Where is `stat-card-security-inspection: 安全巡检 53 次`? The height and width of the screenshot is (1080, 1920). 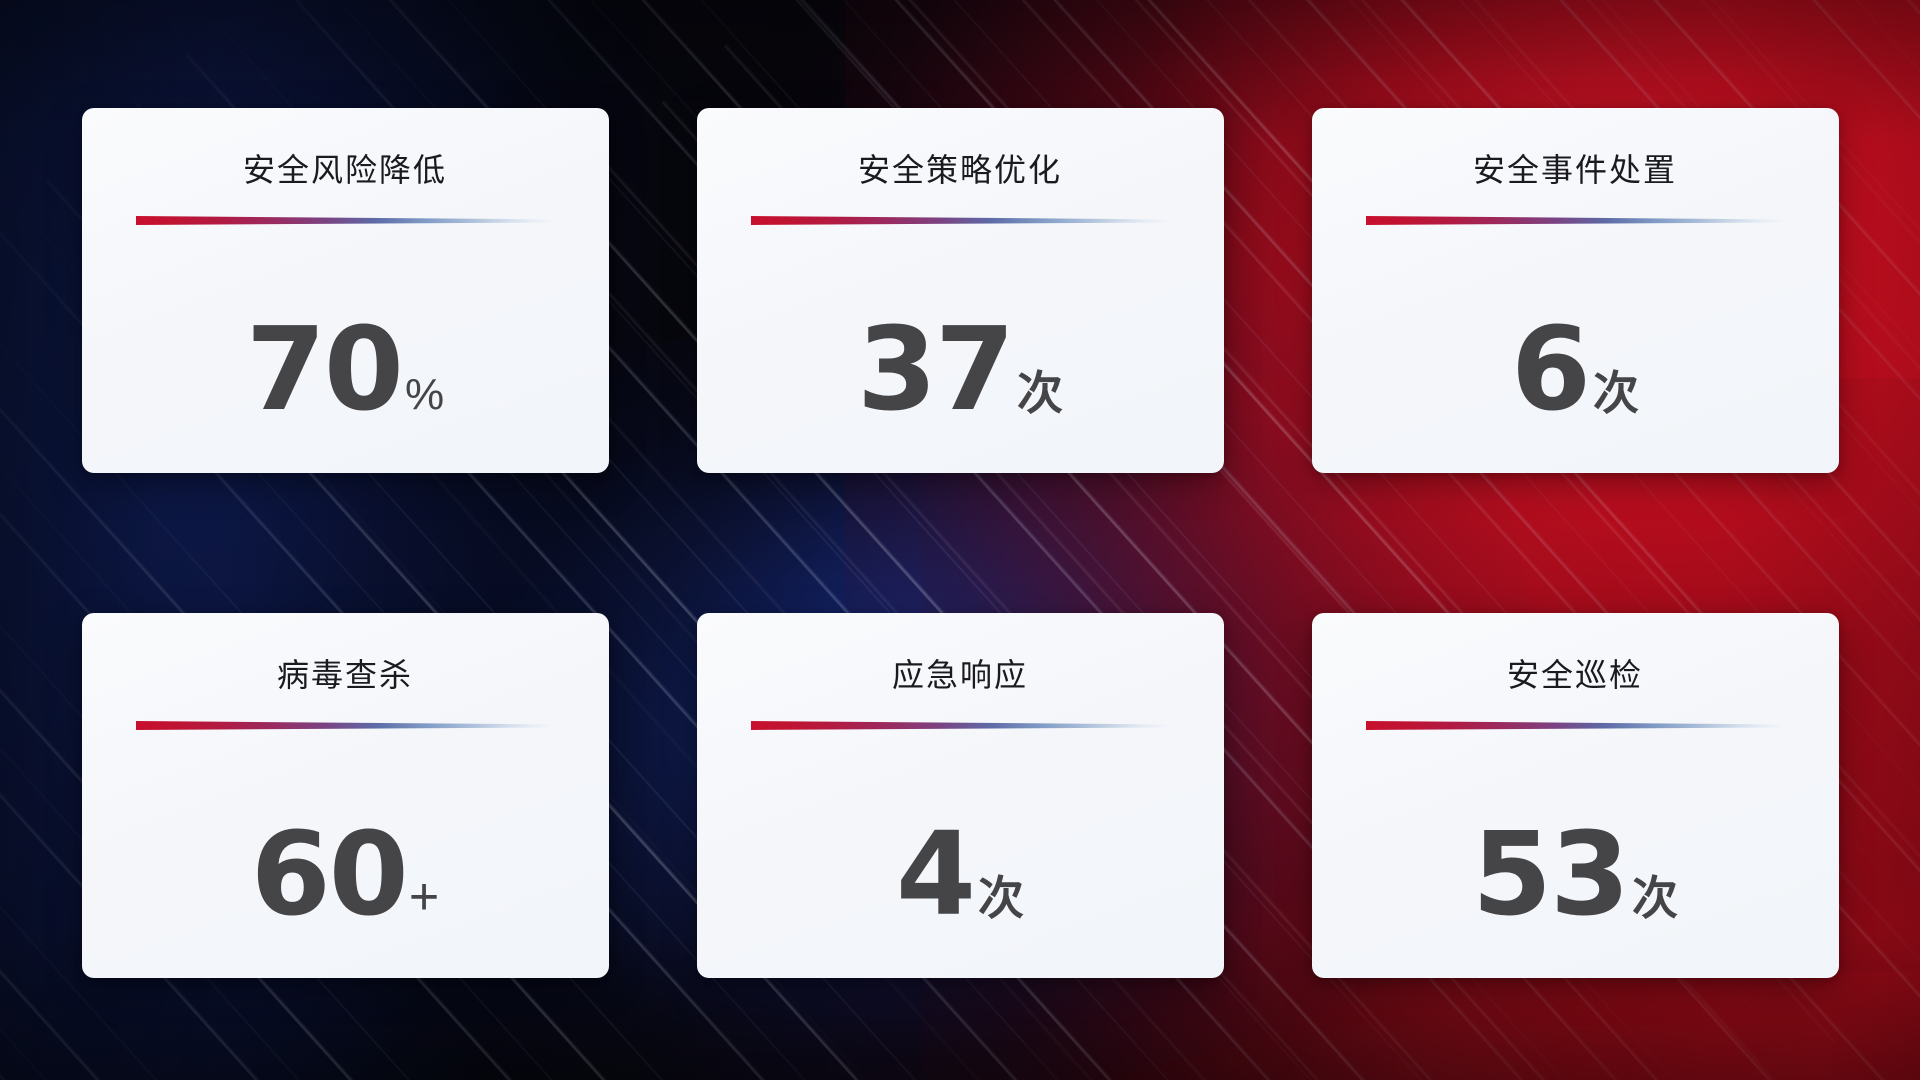 stat-card-security-inspection: 安全巡检 53 次 is located at coordinates (1575, 795).